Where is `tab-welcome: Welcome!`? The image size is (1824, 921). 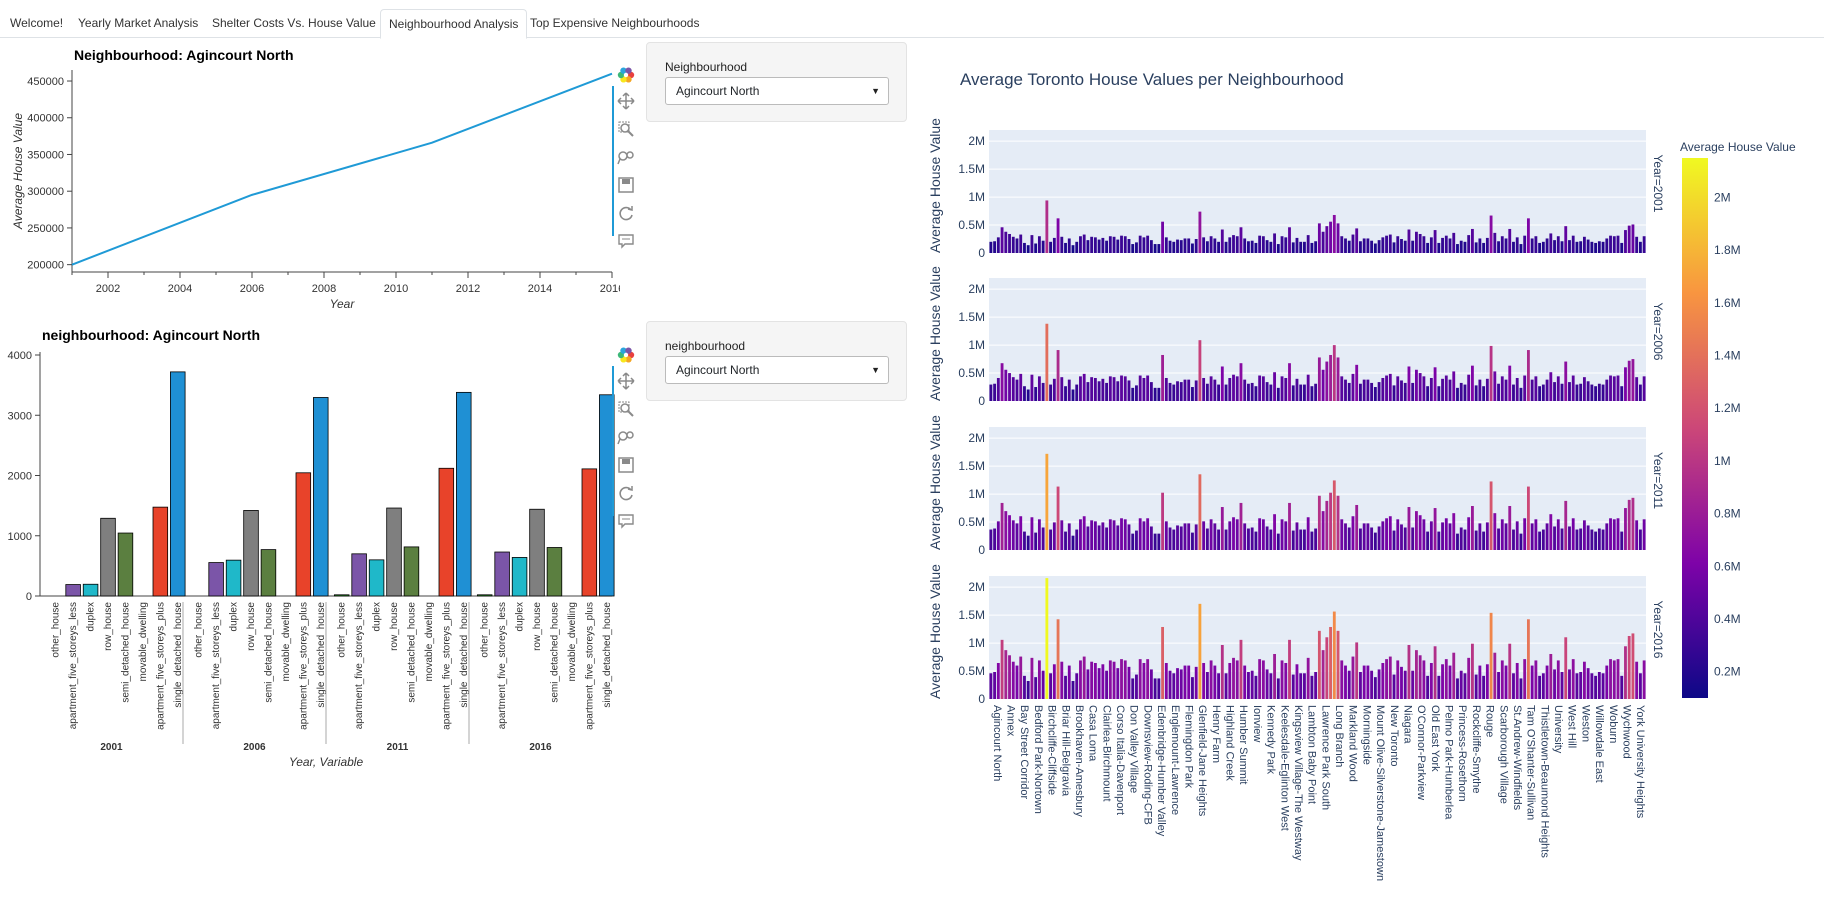
tab-welcome: Welcome! is located at coordinates (37, 23).